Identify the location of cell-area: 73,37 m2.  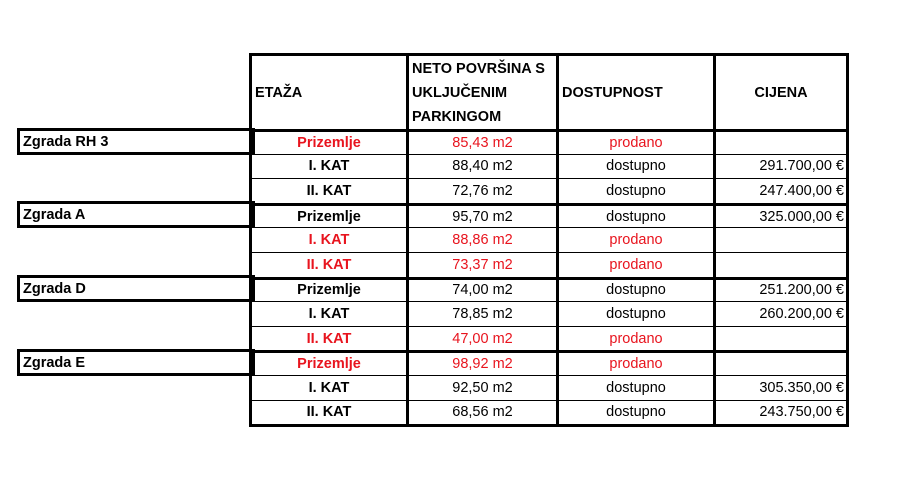
(481, 264).